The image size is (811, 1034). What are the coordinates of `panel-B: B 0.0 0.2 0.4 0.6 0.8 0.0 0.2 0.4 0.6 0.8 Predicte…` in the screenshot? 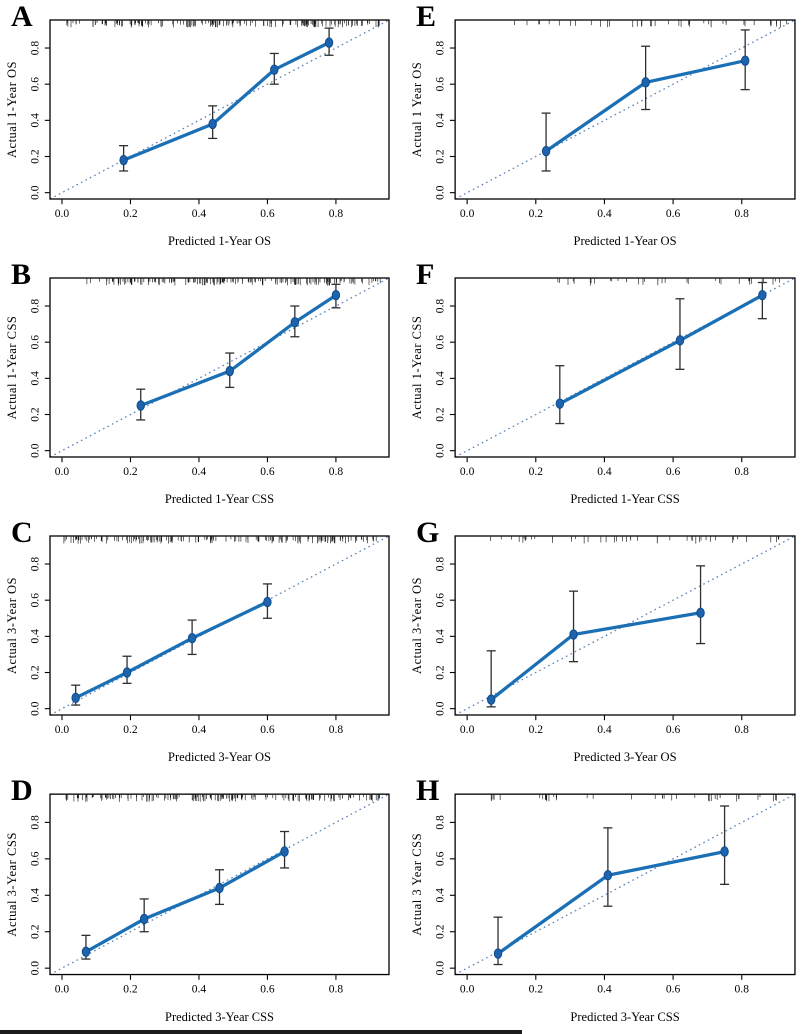 It's located at (202, 387).